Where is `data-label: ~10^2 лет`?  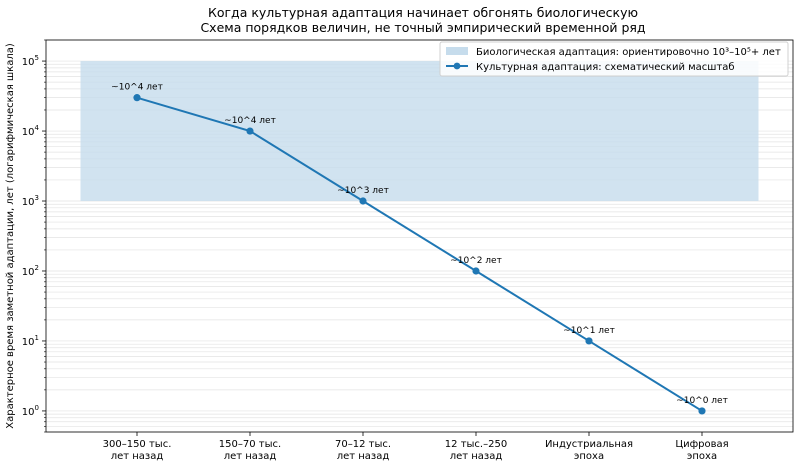 data-label: ~10^2 лет is located at coordinates (476, 261).